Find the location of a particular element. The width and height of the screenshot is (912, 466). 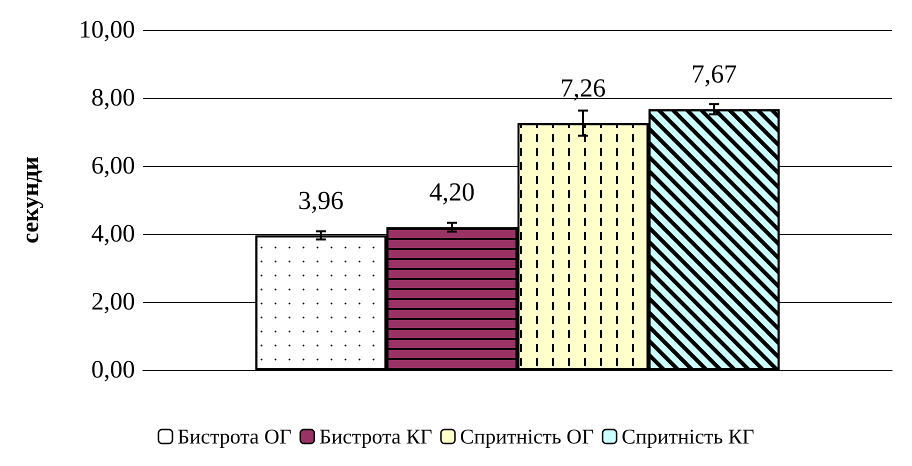

y-axis-title: секунди is located at coordinates (31, 200).